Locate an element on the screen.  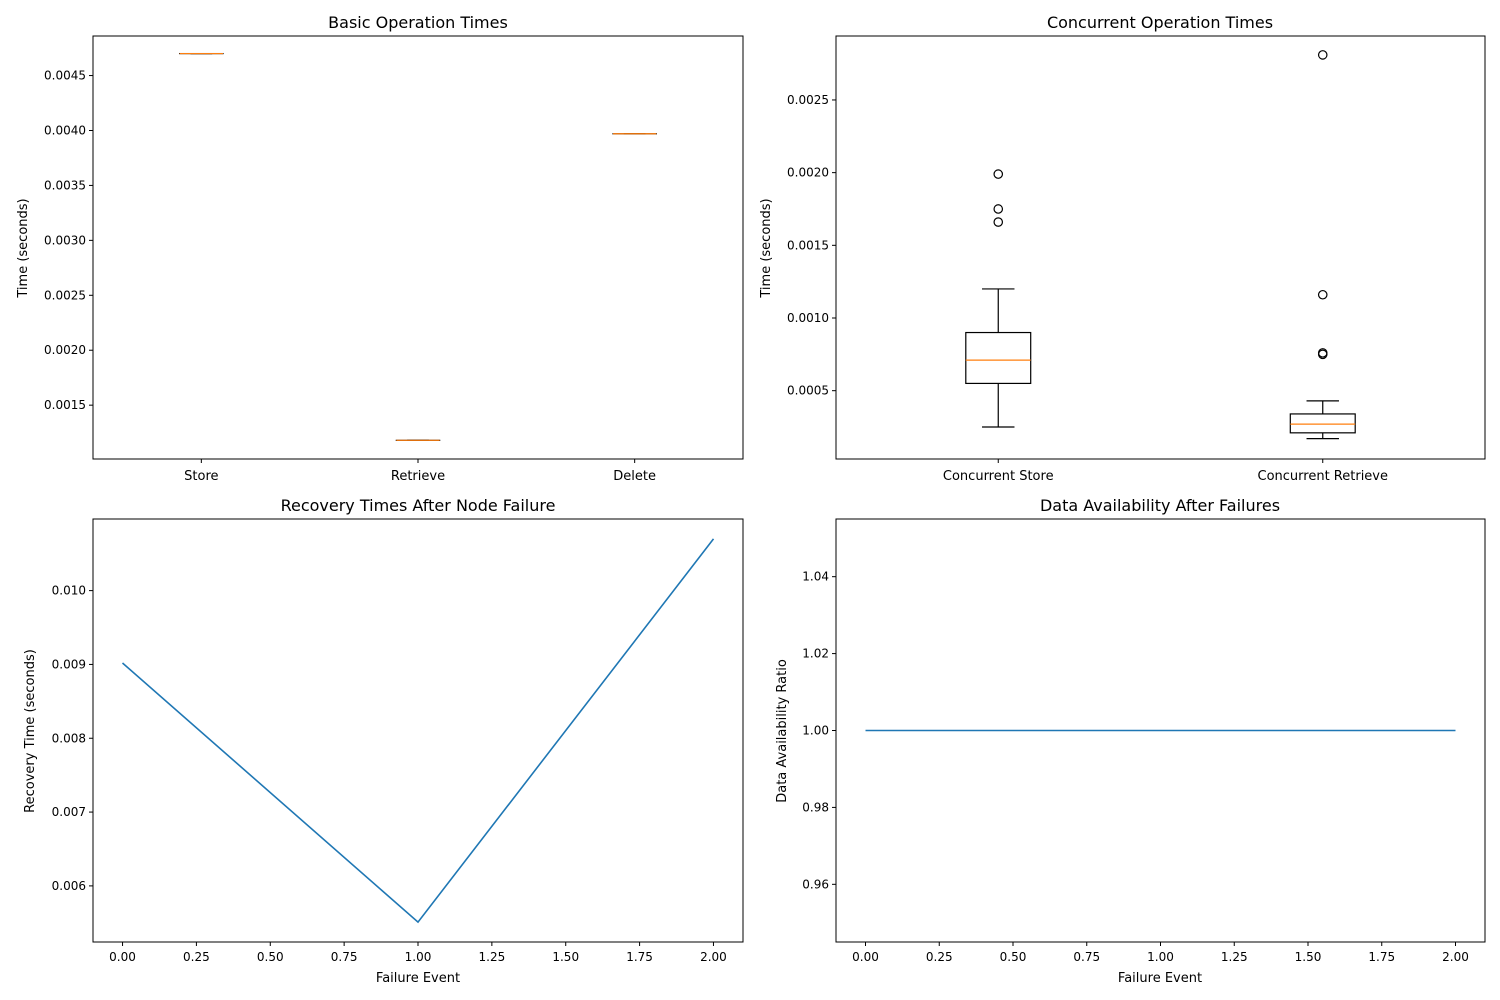
y-tick-label: 0.0040 is located at coordinates (65, 130).